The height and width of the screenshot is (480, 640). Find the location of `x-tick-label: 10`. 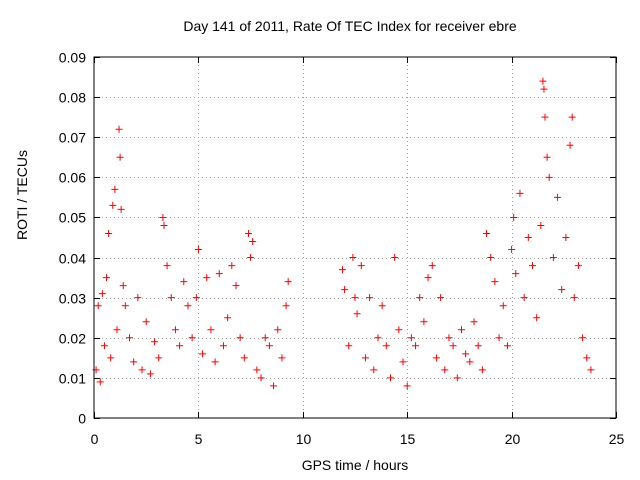

x-tick-label: 10 is located at coordinates (304, 439).